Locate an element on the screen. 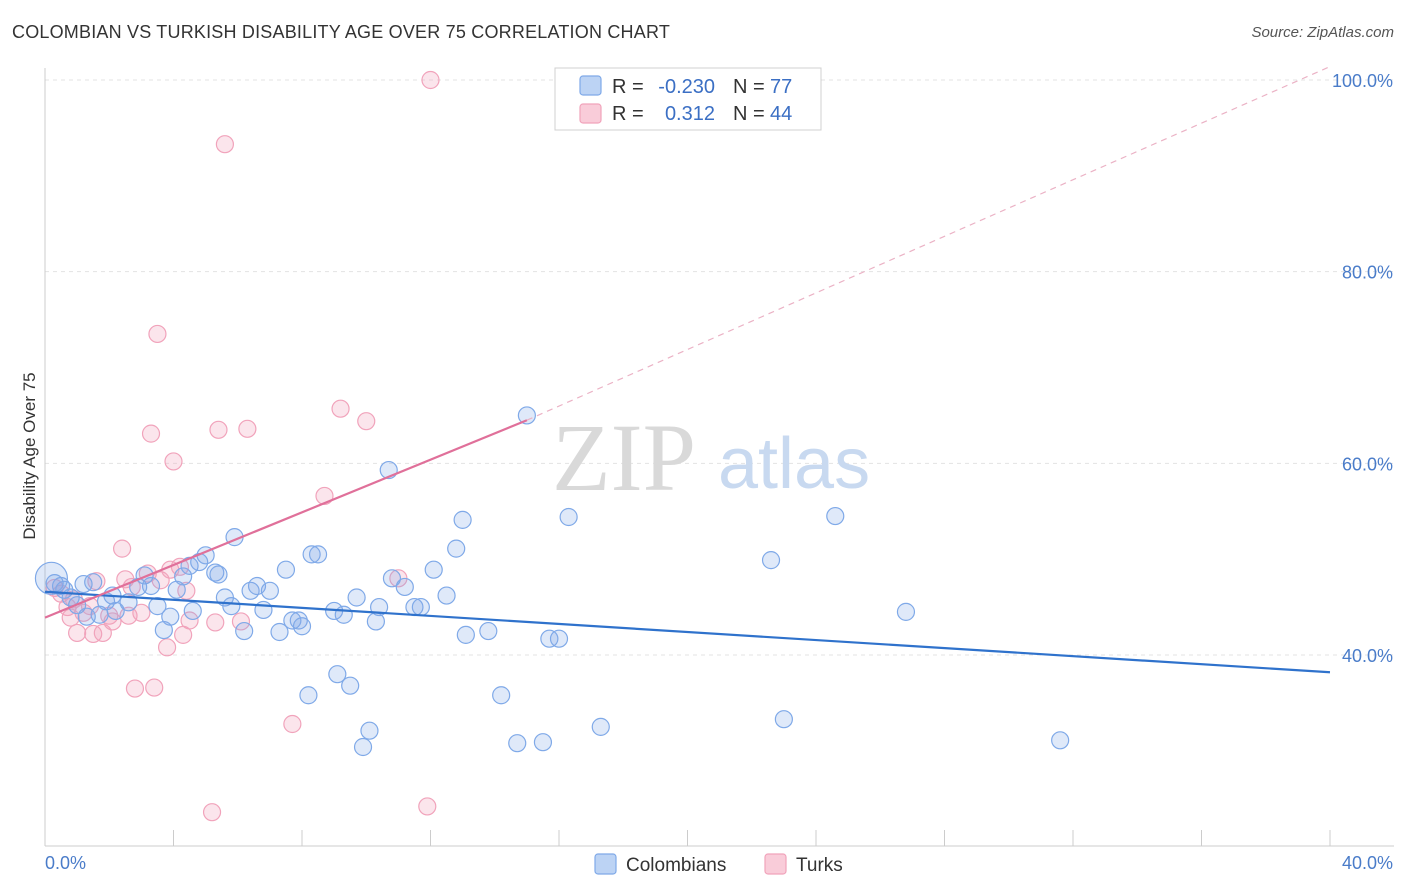 The width and height of the screenshot is (1406, 892). legend-swatch-colombians is located at coordinates (590, 85).